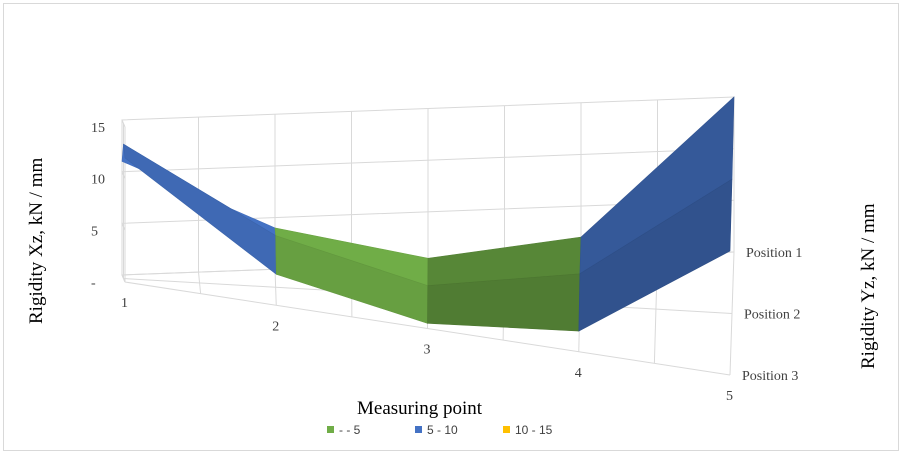  I want to click on depth-tick-label: Position 1, so click(774, 253).